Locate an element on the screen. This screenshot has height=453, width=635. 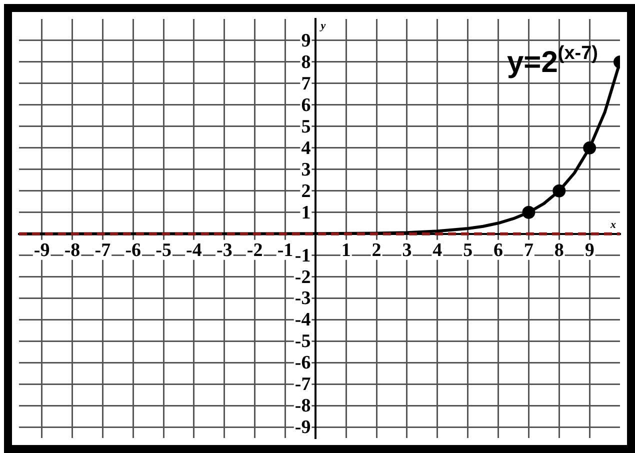
x-tick-label: -5 is located at coordinates (164, 250).